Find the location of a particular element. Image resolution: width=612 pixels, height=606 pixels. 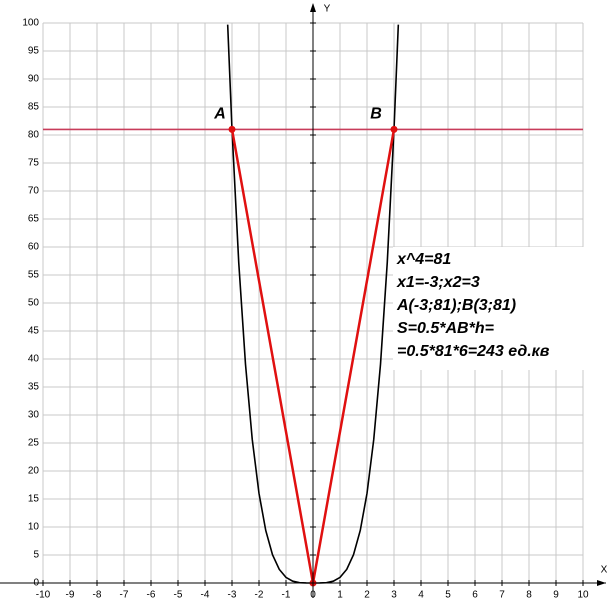

y-tick-label: 45 is located at coordinates (34, 331).